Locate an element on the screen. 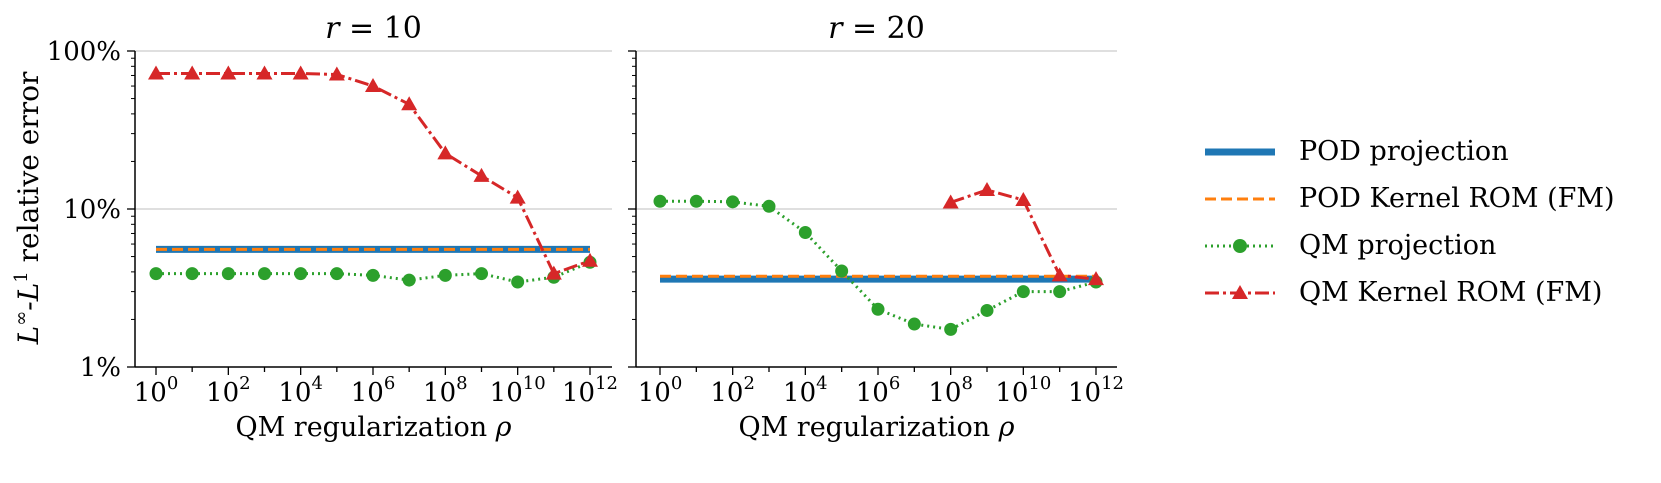 Image resolution: width=1661 pixels, height=483 pixels. legend-item-qm-kernel-rom: QM Kernel ROM (FM) is located at coordinates (1410, 292).